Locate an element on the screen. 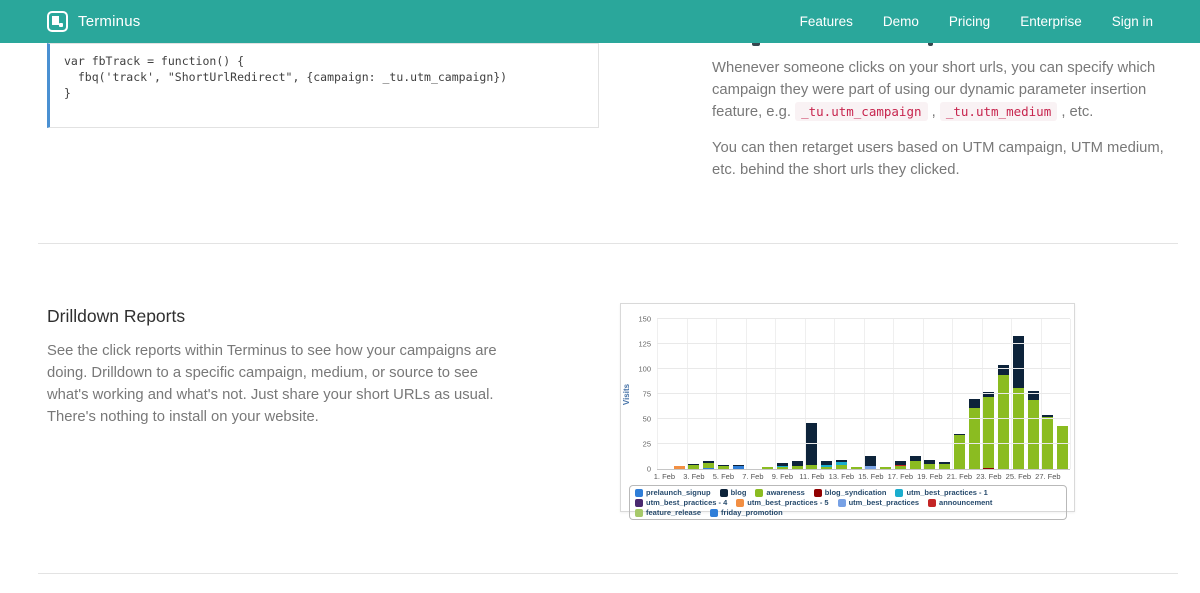  legend-item: friday_promotion is located at coordinates (746, 512).